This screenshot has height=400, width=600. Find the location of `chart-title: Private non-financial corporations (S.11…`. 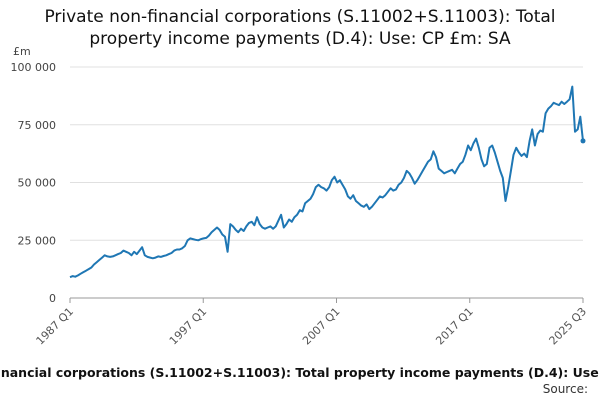

chart-title: Private non-financial corporations (S.11… is located at coordinates (300, 28).